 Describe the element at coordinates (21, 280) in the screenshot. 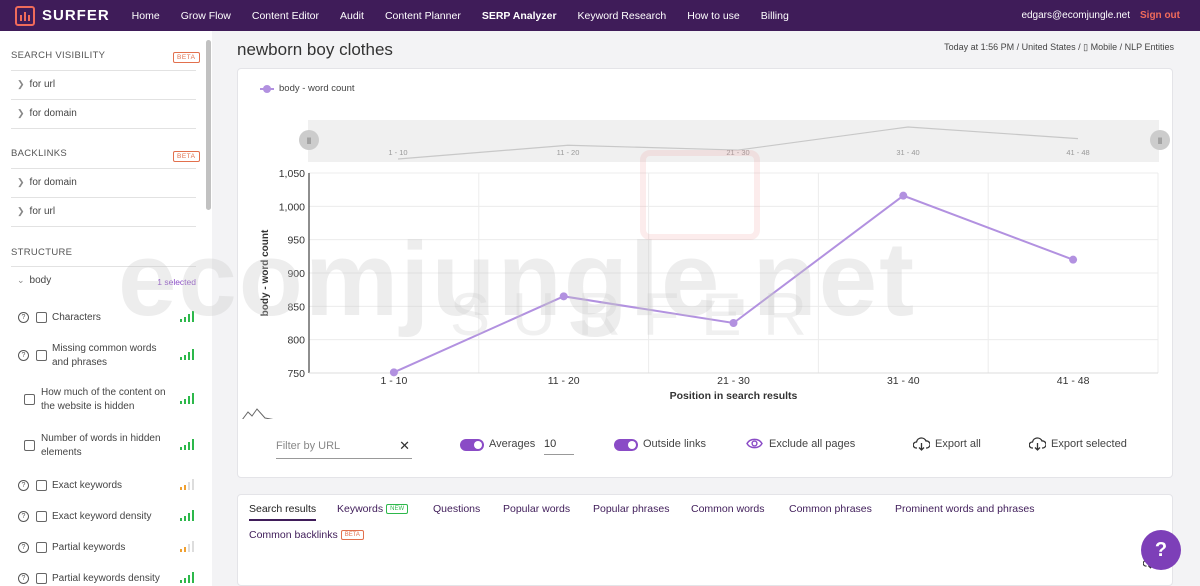

I see `chevron-down-icon: ⌄` at that location.